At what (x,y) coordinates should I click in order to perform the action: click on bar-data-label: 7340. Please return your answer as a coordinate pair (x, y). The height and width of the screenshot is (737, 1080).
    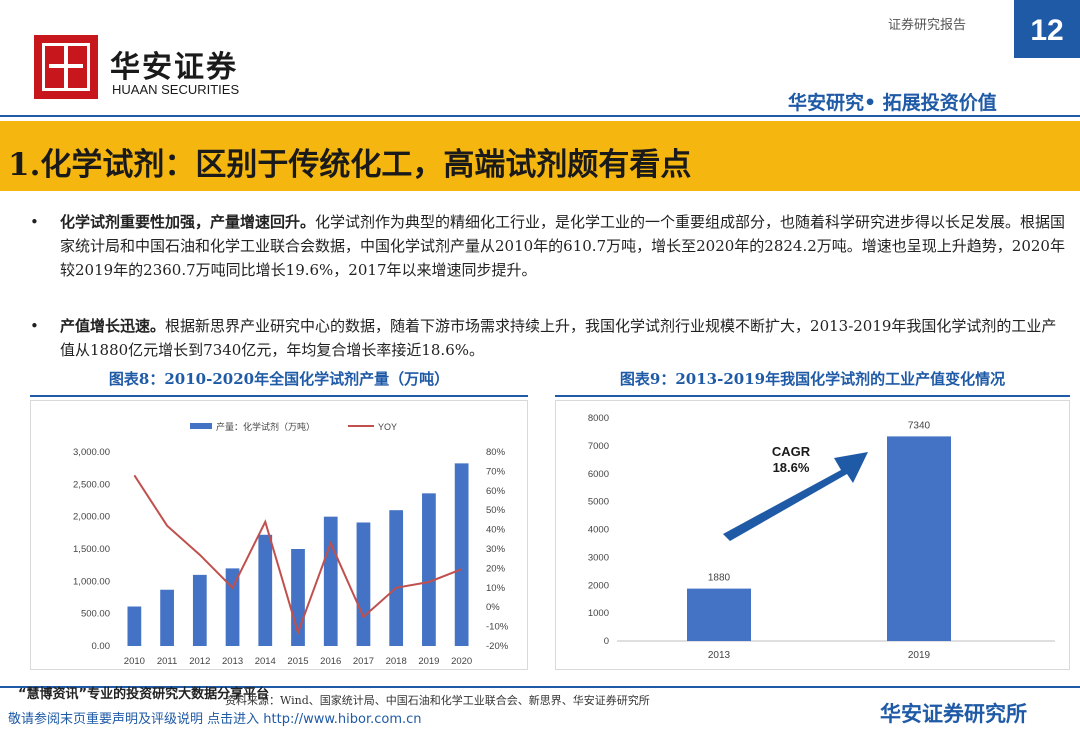
    Looking at the image, I should click on (919, 425).